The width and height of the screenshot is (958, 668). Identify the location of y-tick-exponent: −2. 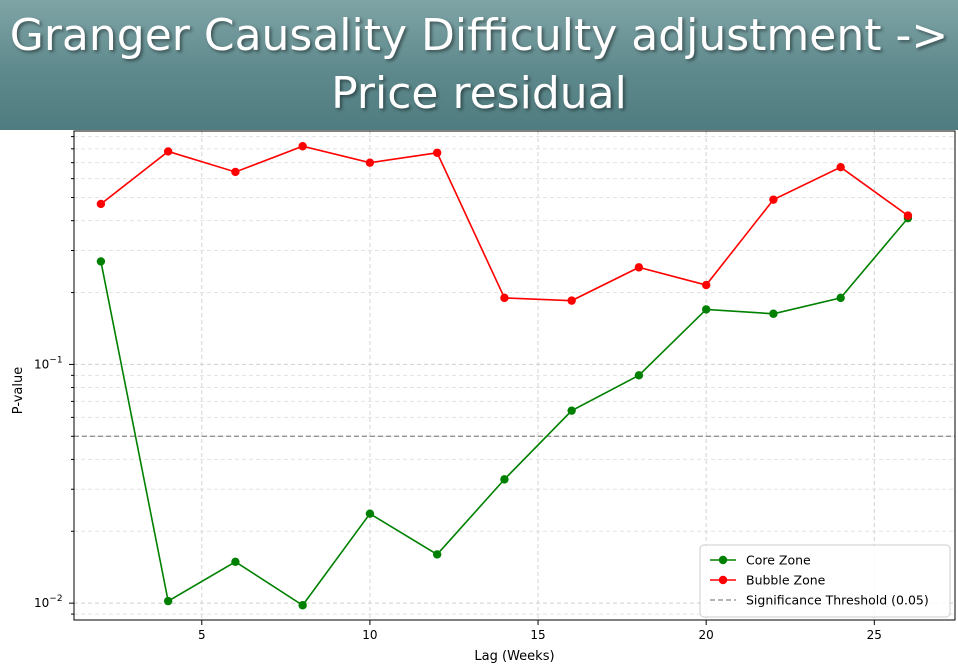
(55, 599).